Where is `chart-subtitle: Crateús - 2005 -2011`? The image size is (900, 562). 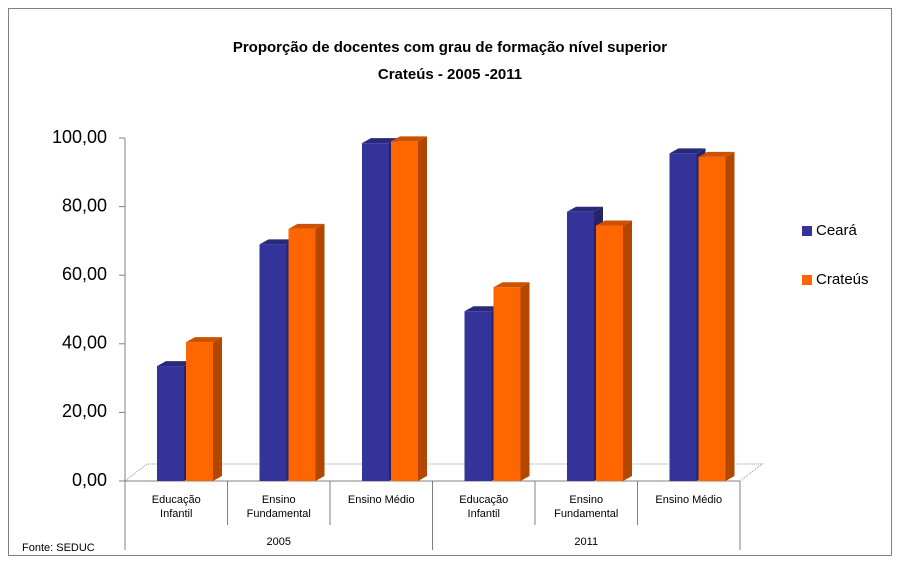
chart-subtitle: Crateús - 2005 -2011 is located at coordinates (450, 74).